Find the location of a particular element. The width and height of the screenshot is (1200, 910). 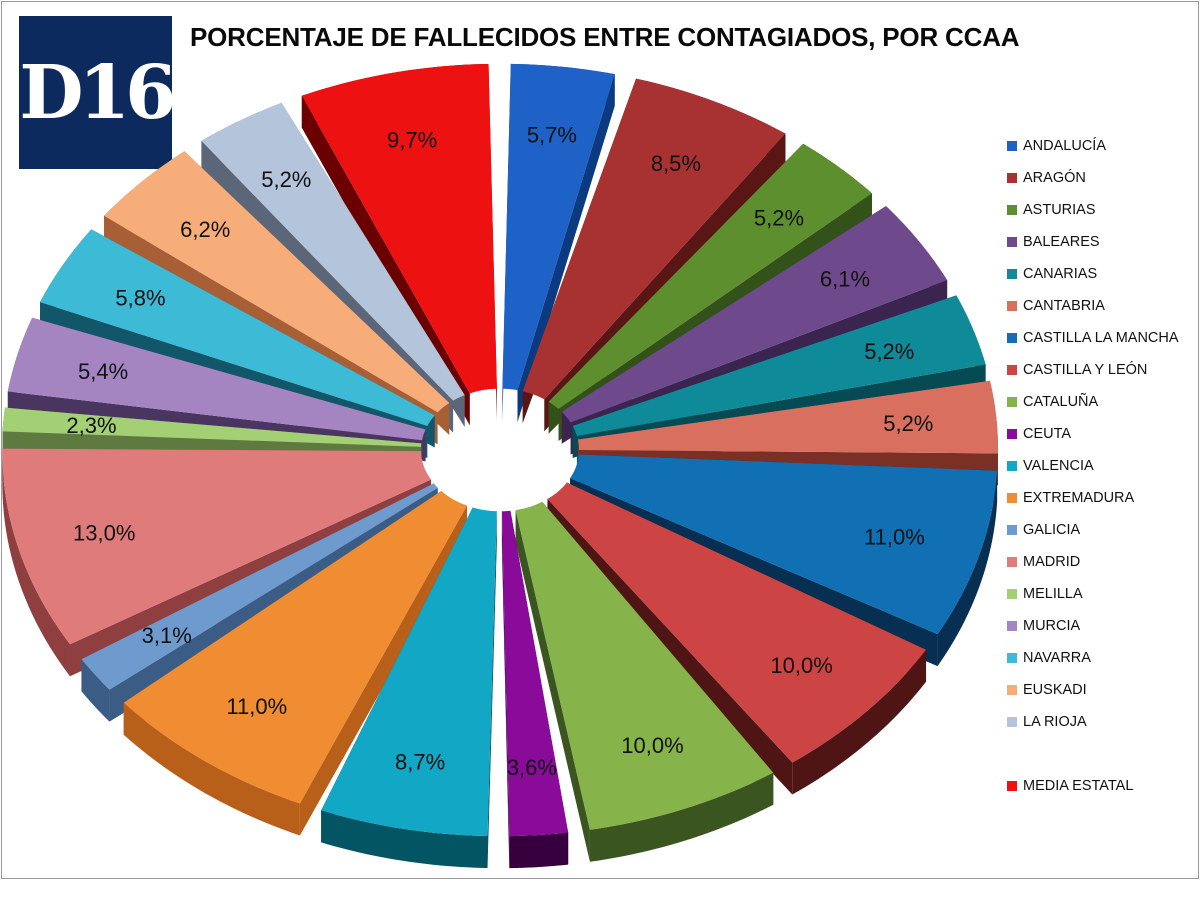

legend-label: EXTREMADURA is located at coordinates (1079, 498).